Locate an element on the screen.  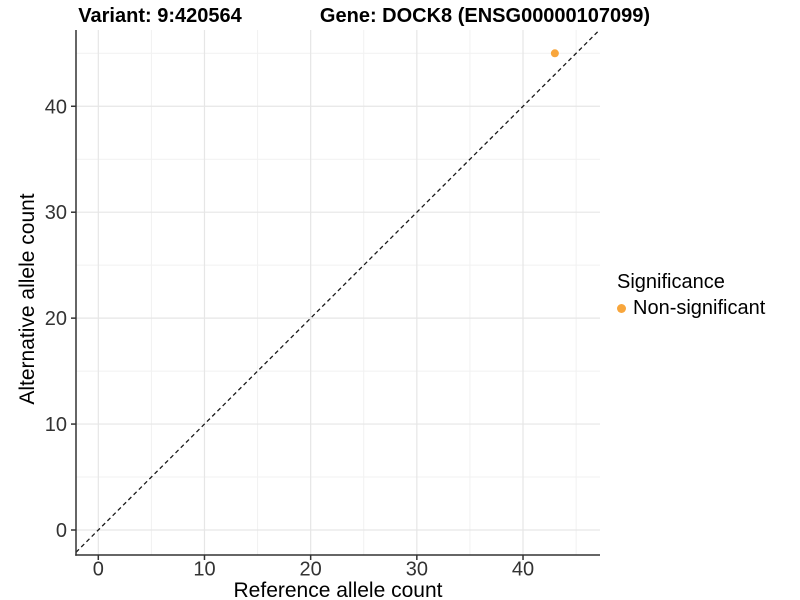
legend-item-label: Non-significant is located at coordinates (699, 308).